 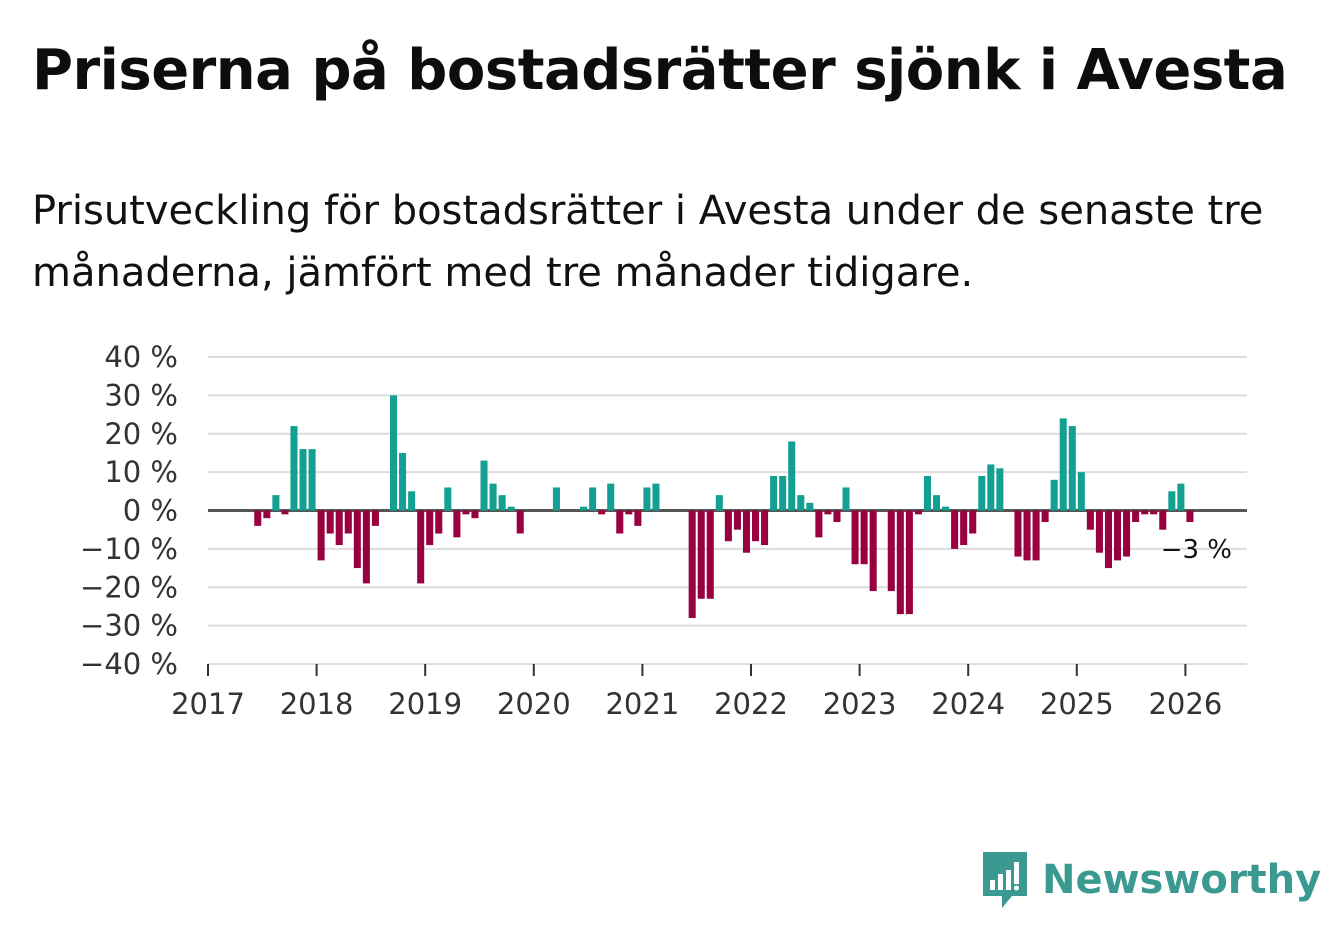 I want to click on x-tick-label: 2018, so click(x=317, y=704).